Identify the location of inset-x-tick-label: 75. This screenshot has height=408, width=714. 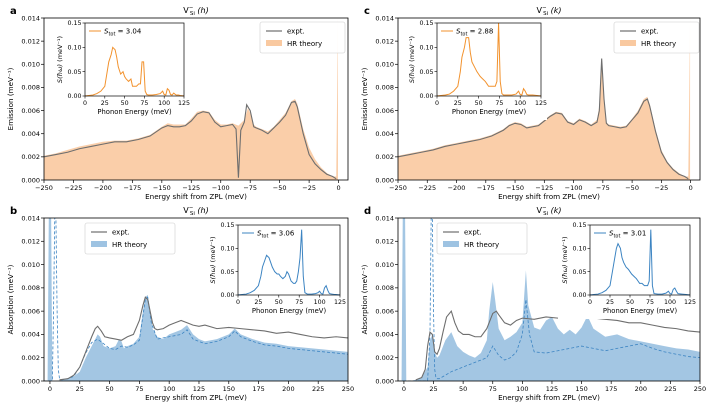
(299, 302).